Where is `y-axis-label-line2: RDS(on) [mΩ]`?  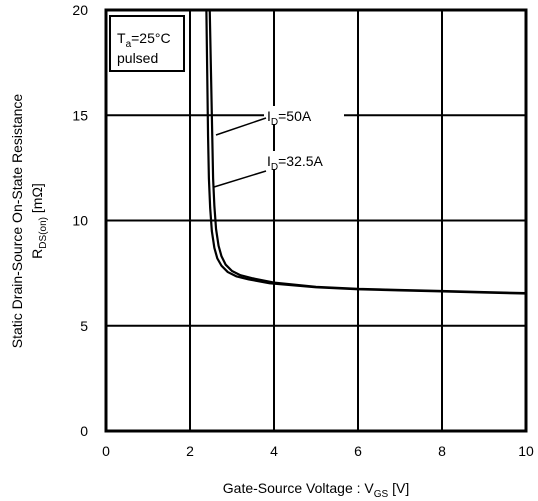
y-axis-label-line2: RDS(on) [mΩ] is located at coordinates (39, 221).